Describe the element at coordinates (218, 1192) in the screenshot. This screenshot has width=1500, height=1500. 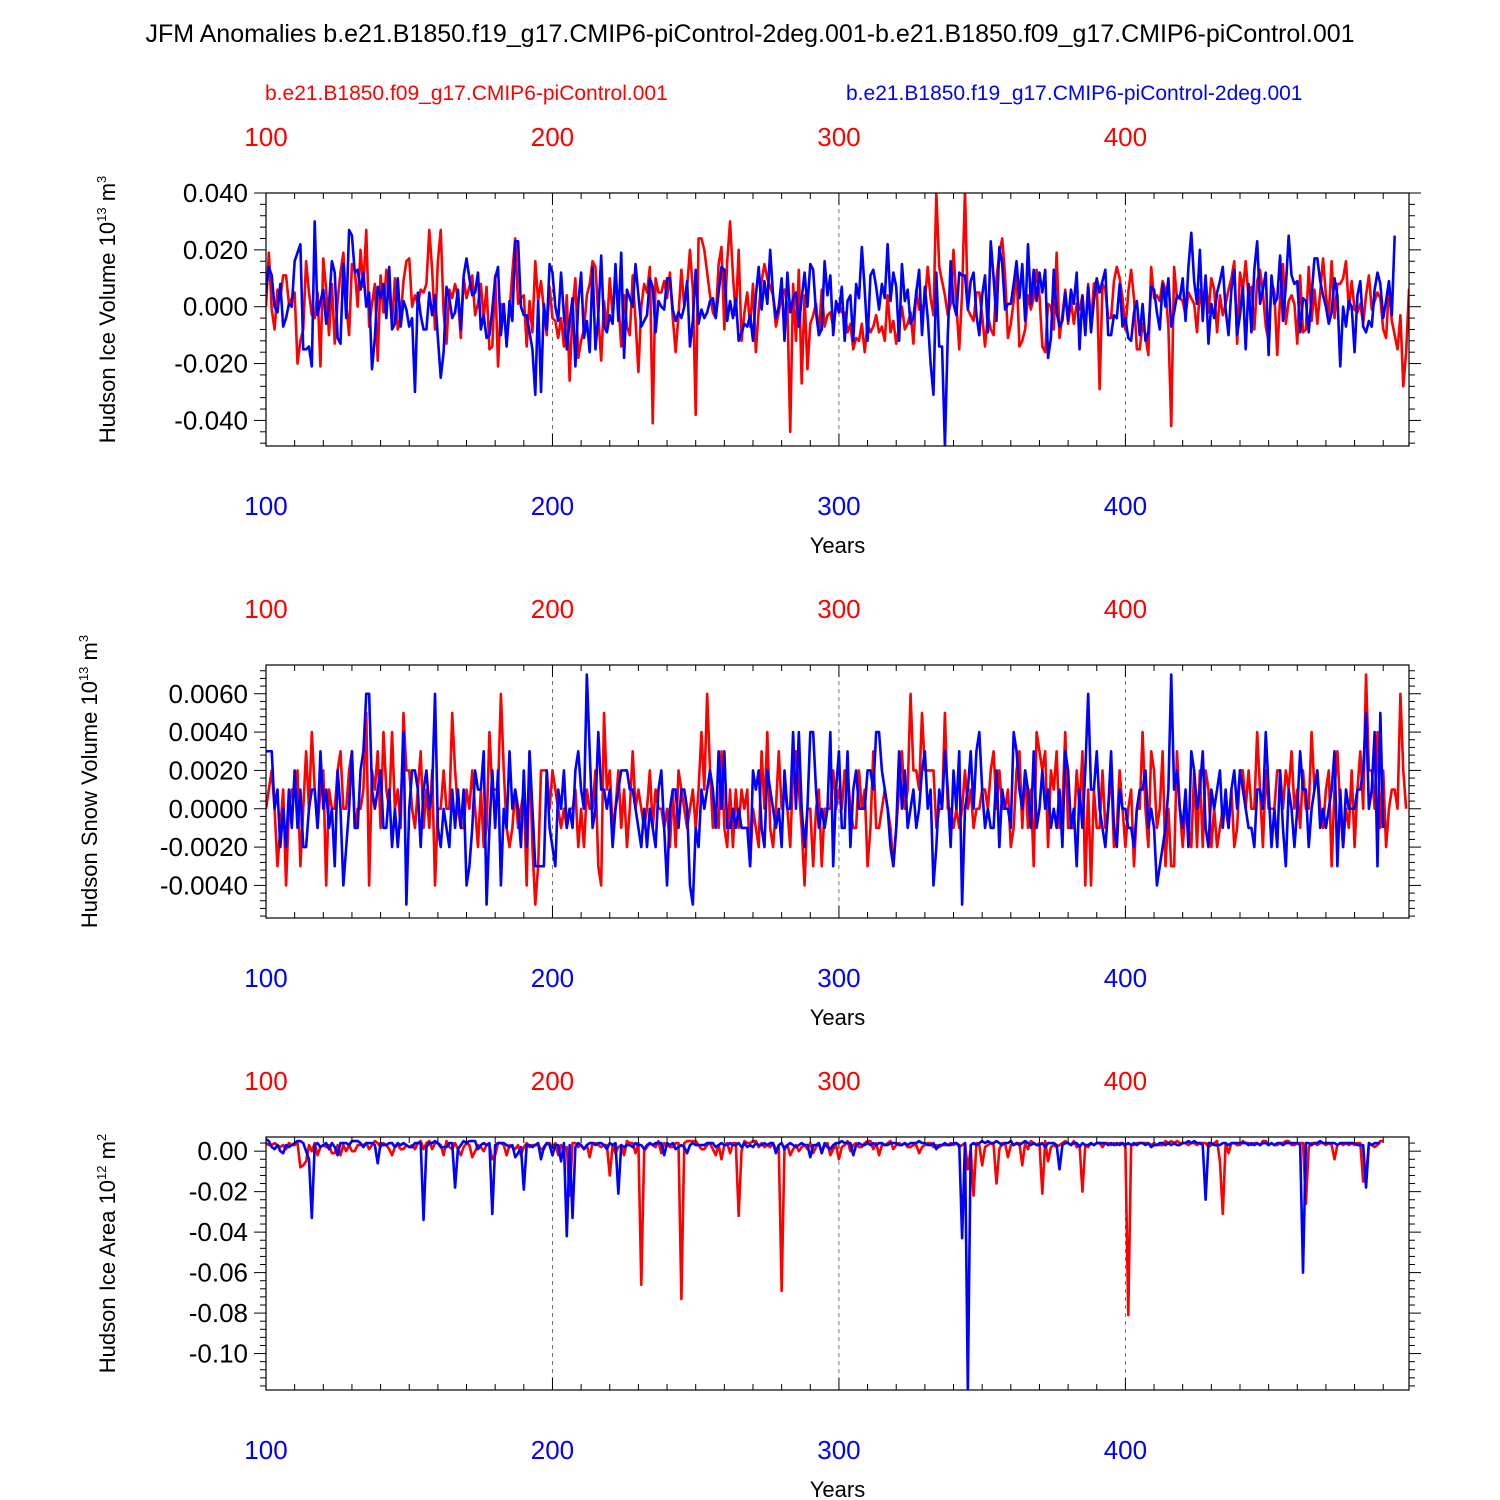
I see `y-tick-label: -0.02` at that location.